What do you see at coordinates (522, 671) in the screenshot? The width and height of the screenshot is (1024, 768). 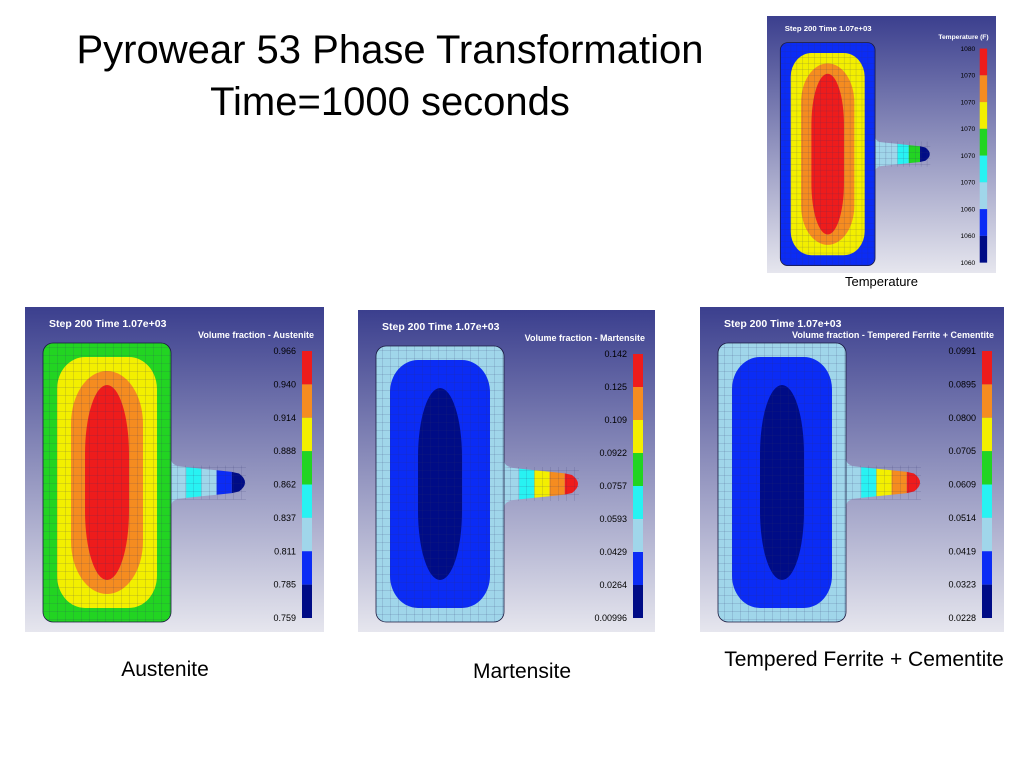 I see `martensite-caption: Martensite` at bounding box center [522, 671].